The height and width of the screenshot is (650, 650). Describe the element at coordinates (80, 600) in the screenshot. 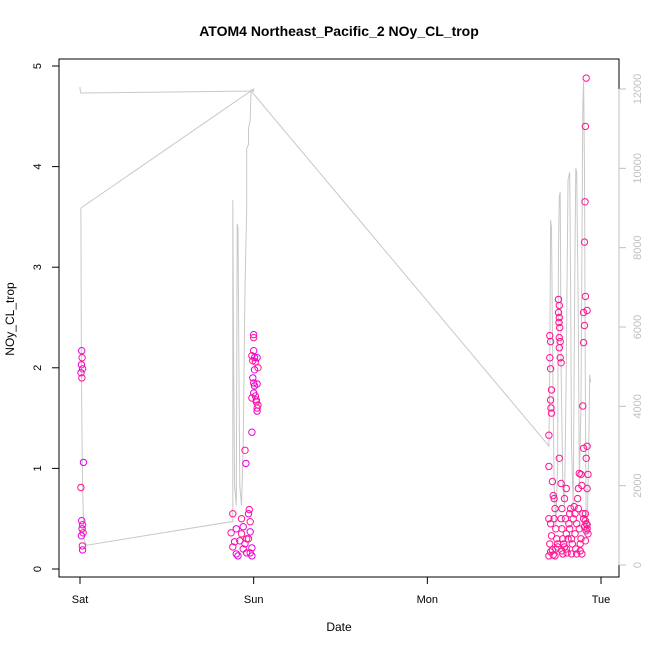

I see `x-tick-label: Sat` at that location.